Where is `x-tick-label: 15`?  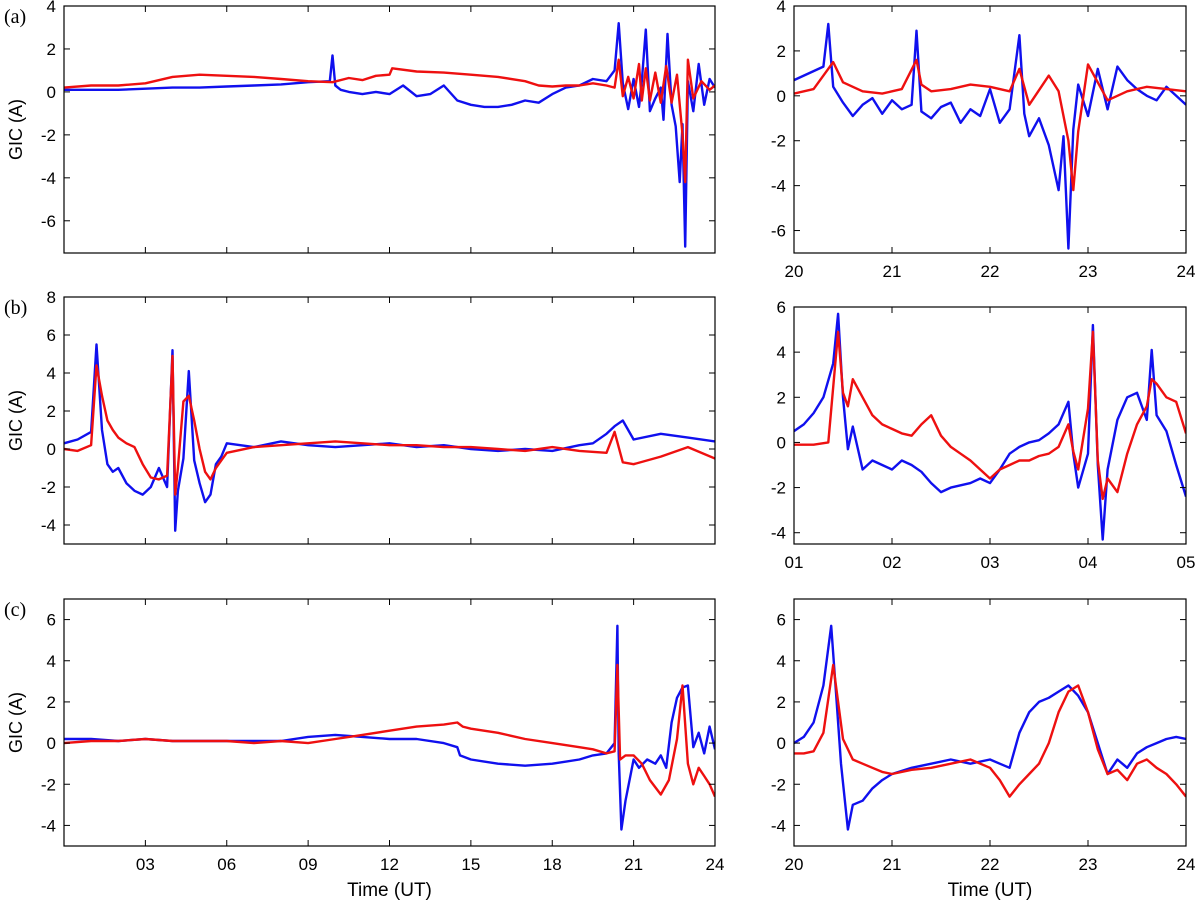
x-tick-label: 15 is located at coordinates (470, 864).